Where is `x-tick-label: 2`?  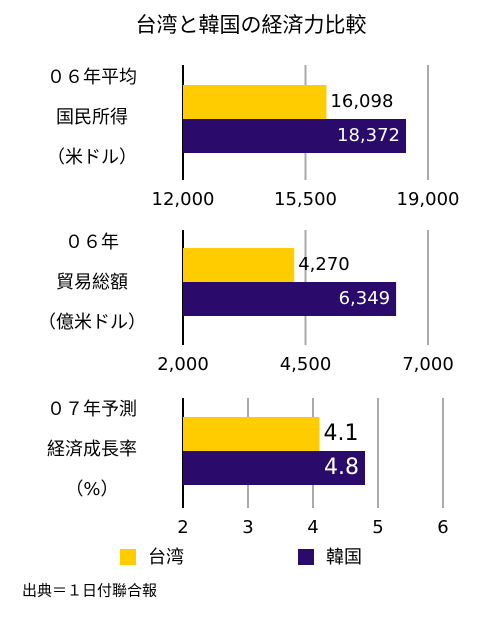 x-tick-label: 2 is located at coordinates (182, 527).